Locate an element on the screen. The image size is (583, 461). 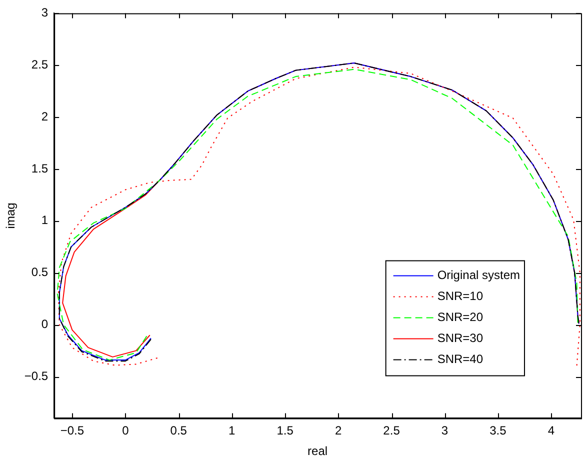
legend-label: SNR=20 is located at coordinates (460, 317).